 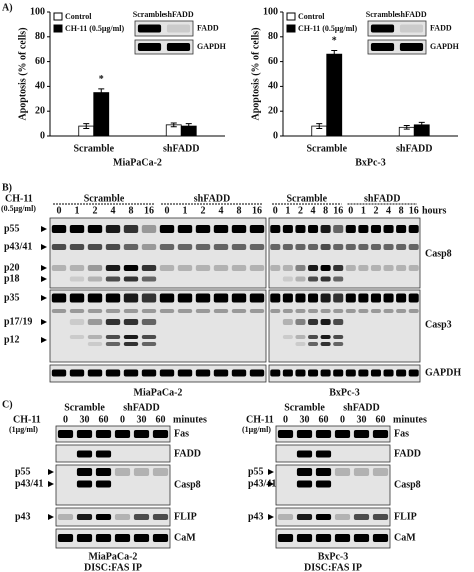 I want to click on cell-line: BxPc-3, so click(x=333, y=556).